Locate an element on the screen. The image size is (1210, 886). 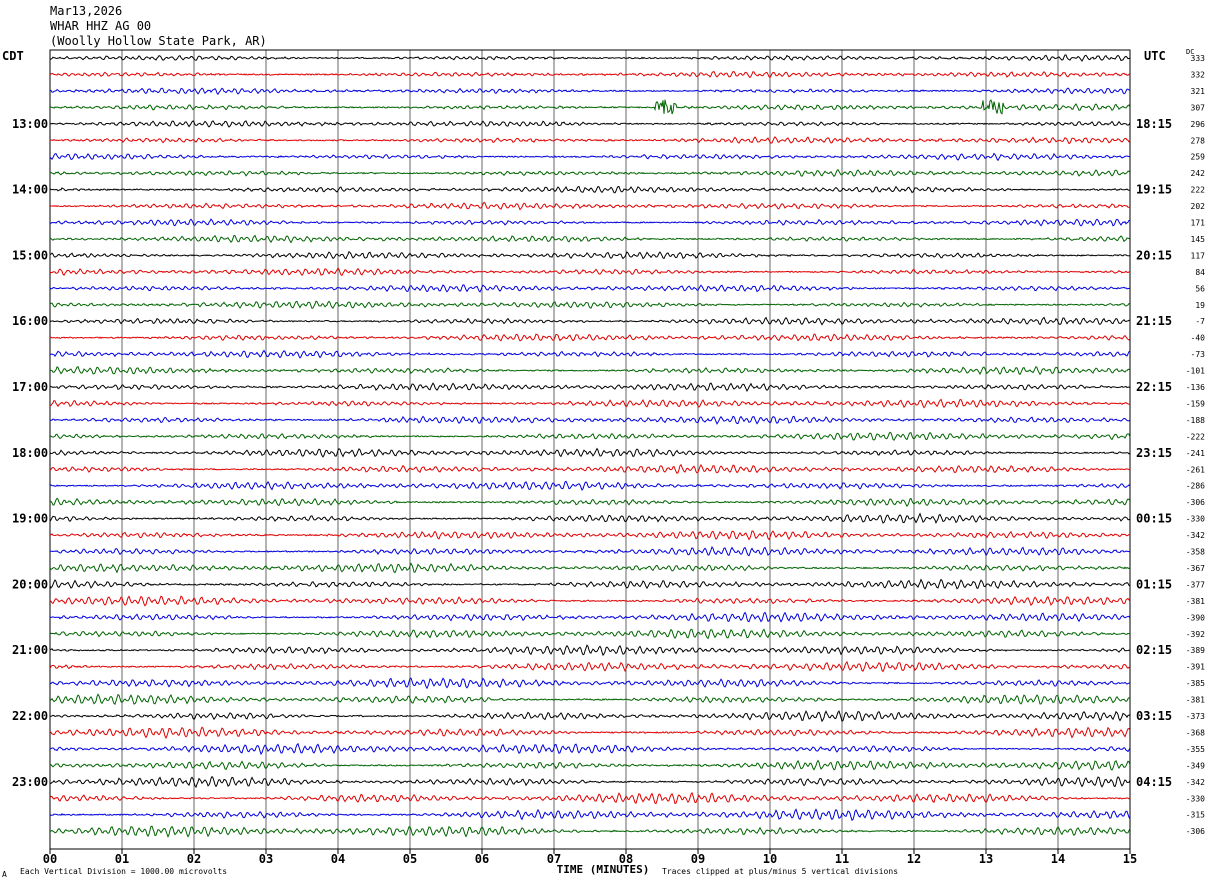
dc-offset-header: DC is located at coordinates (1190, 52).